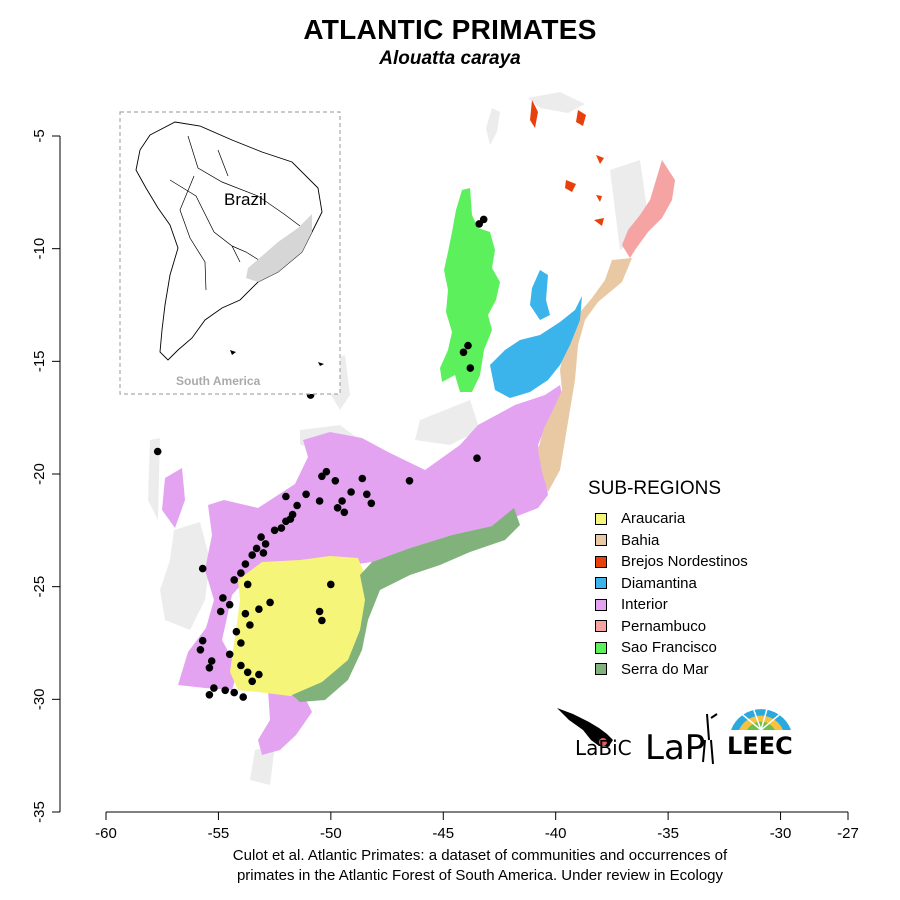 This screenshot has height=900, width=900. Describe the element at coordinates (331, 833) in the screenshot. I see `x-tick-label: -50` at that location.